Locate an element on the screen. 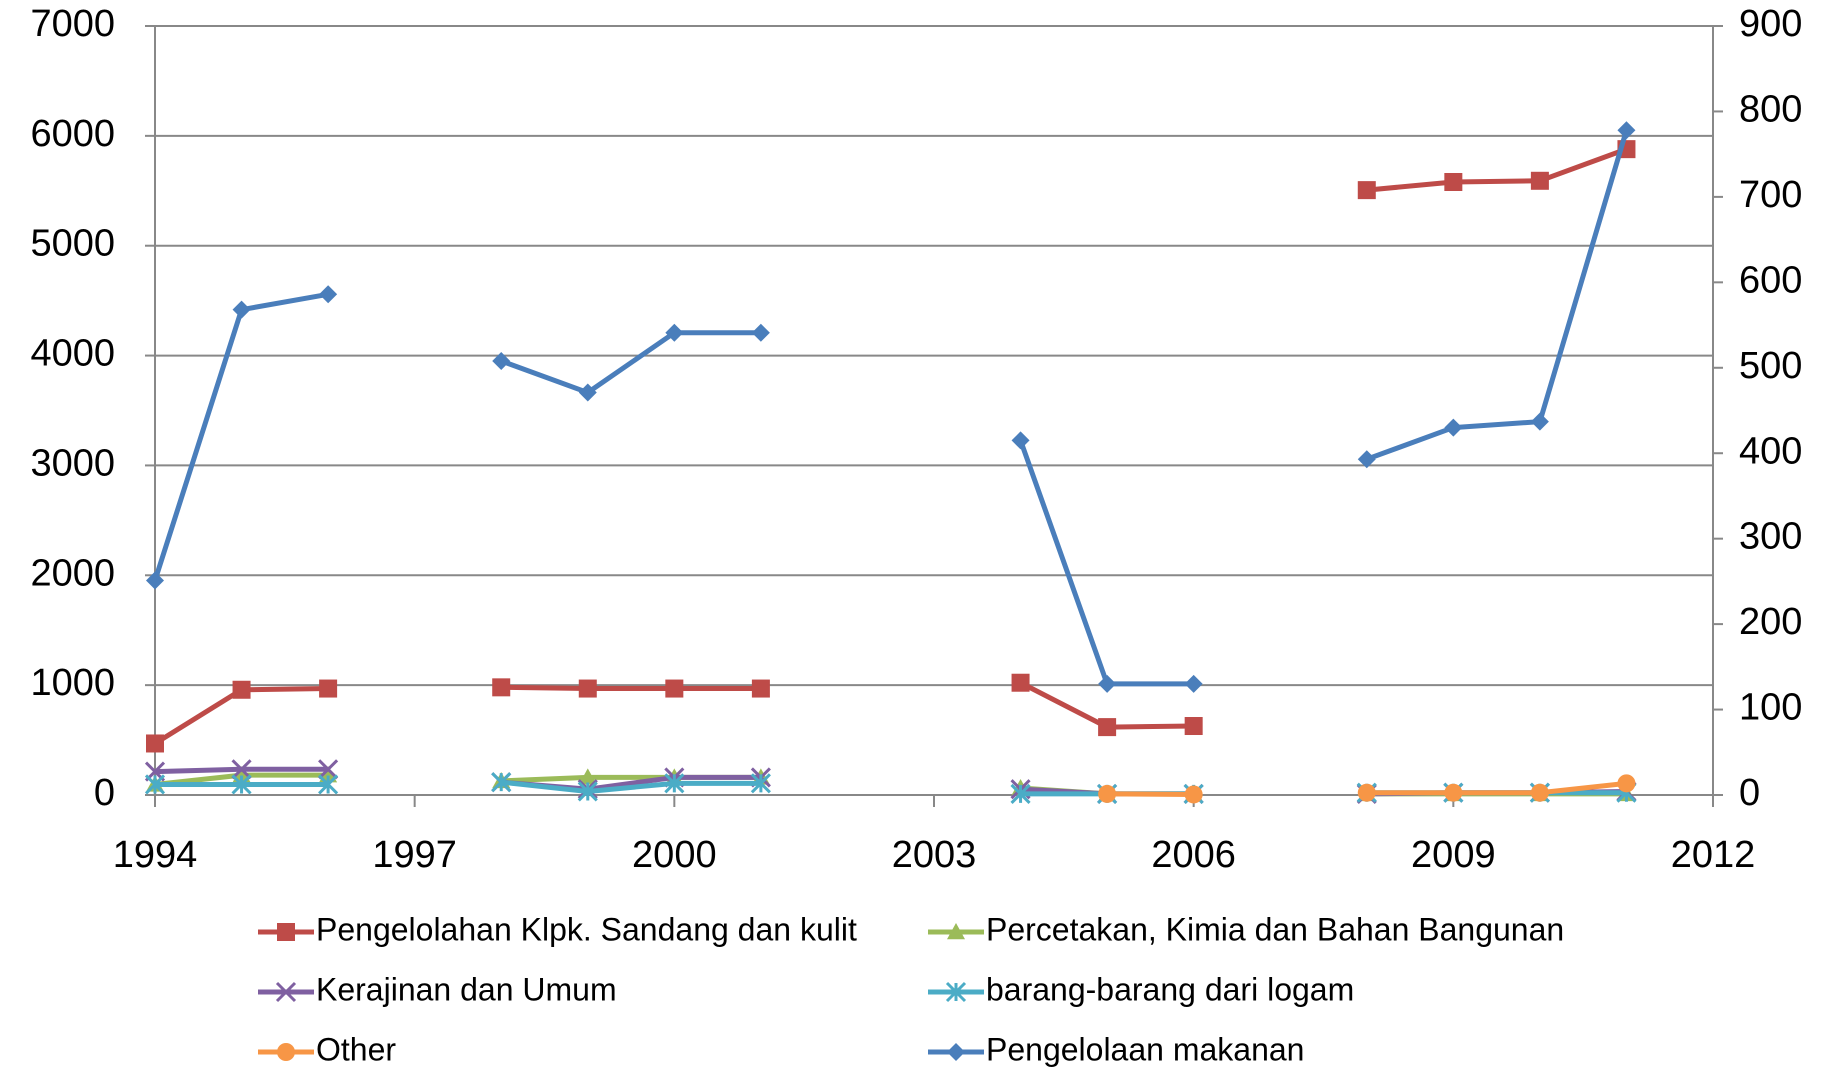  legend-label: barang-barang dari logam is located at coordinates (1170, 989).